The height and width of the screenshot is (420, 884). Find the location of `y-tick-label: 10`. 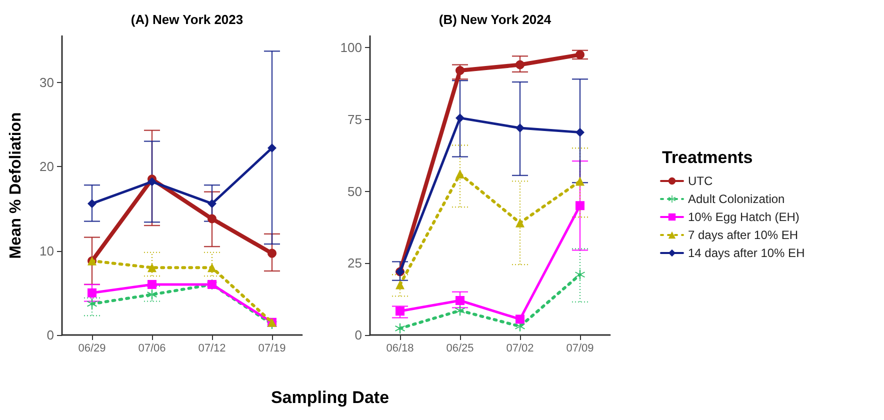

y-tick-label: 10 is located at coordinates (47, 250).